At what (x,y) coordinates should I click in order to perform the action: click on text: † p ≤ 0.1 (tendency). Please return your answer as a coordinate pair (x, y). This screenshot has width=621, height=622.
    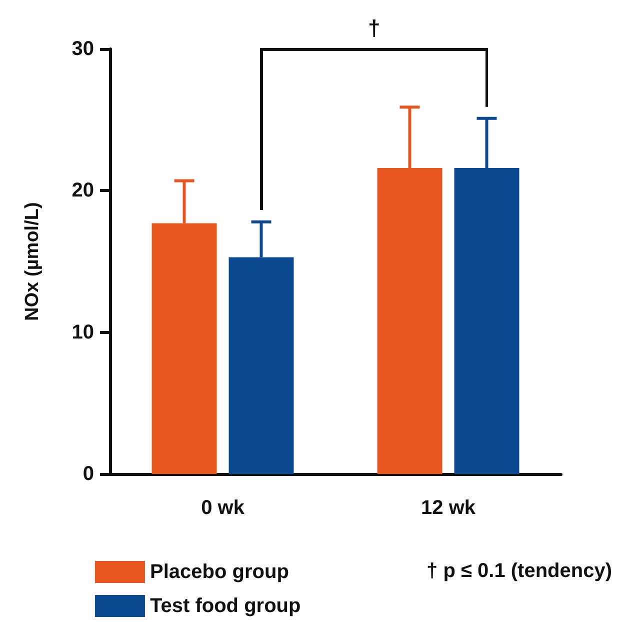
    Looking at the image, I should click on (519, 571).